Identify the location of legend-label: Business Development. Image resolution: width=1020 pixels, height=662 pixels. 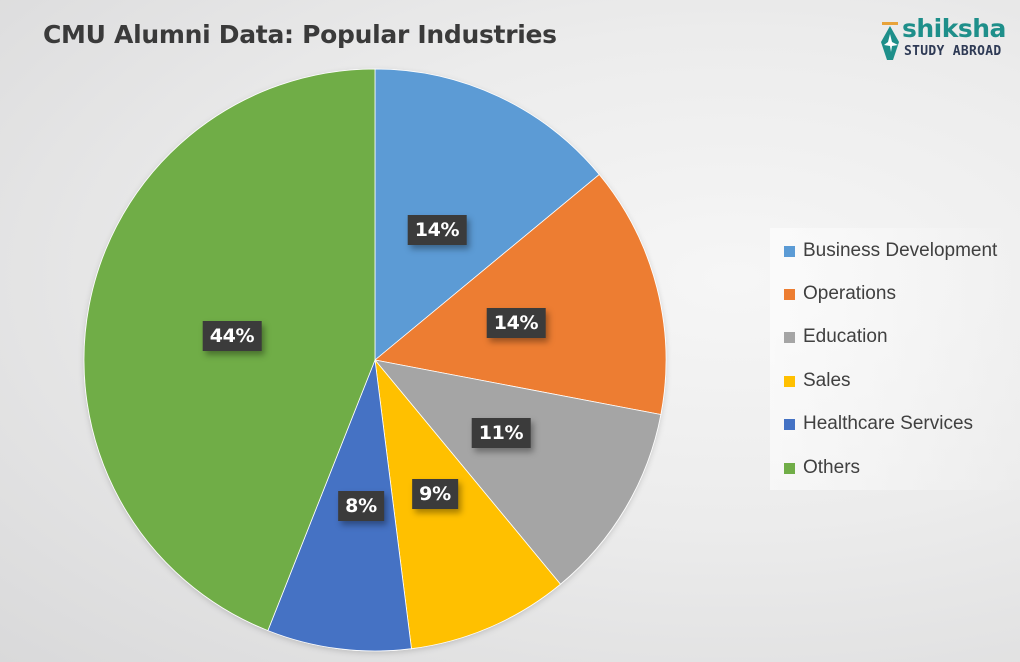
(900, 250).